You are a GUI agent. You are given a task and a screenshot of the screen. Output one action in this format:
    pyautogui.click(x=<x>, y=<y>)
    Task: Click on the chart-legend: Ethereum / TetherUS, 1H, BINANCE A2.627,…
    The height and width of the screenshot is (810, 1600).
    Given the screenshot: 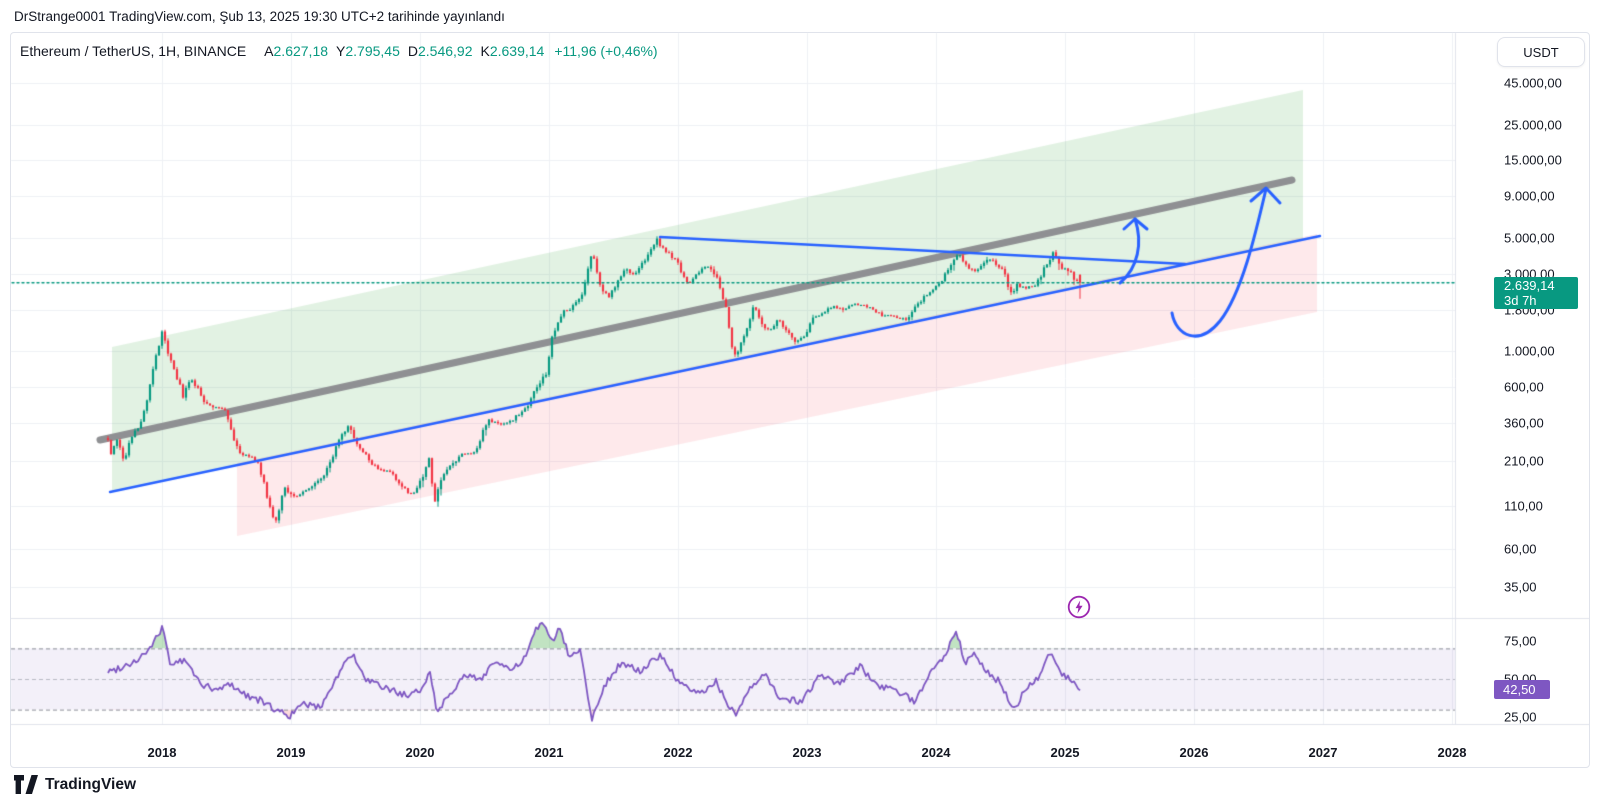 What is the action you would take?
    pyautogui.click(x=339, y=51)
    